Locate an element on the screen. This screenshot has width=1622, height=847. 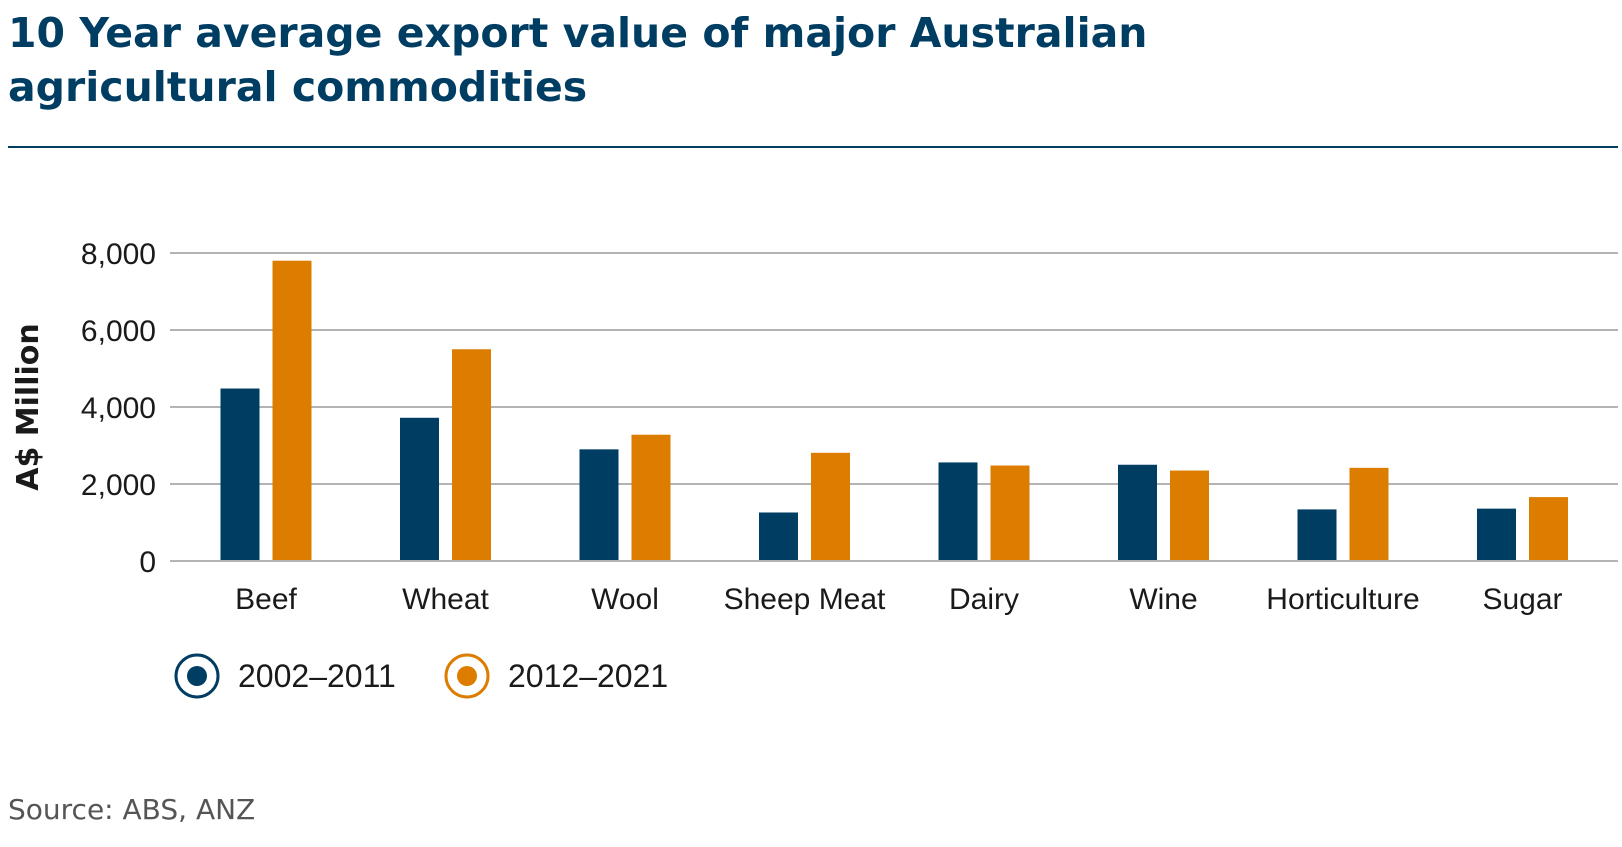
y-axis-label: A$ Million is located at coordinates (28, 407).